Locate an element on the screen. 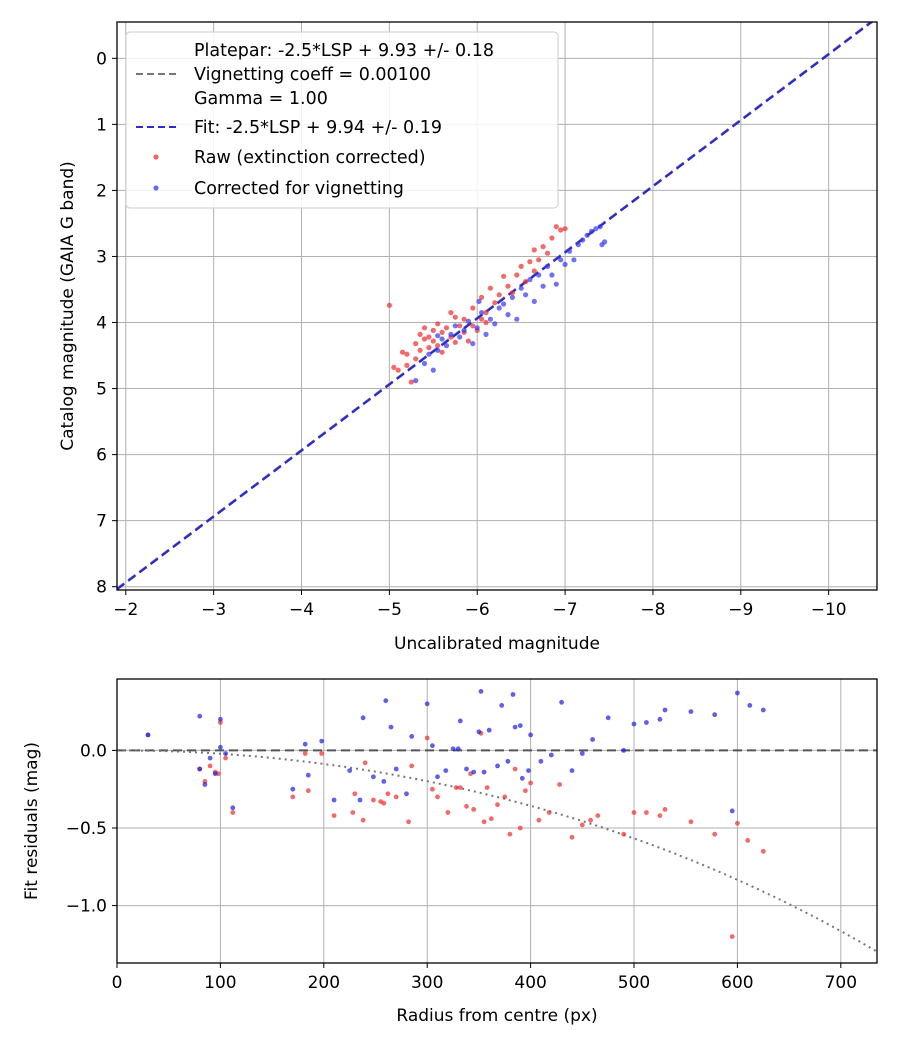 The height and width of the screenshot is (1050, 900). top-points is located at coordinates (497, 304).